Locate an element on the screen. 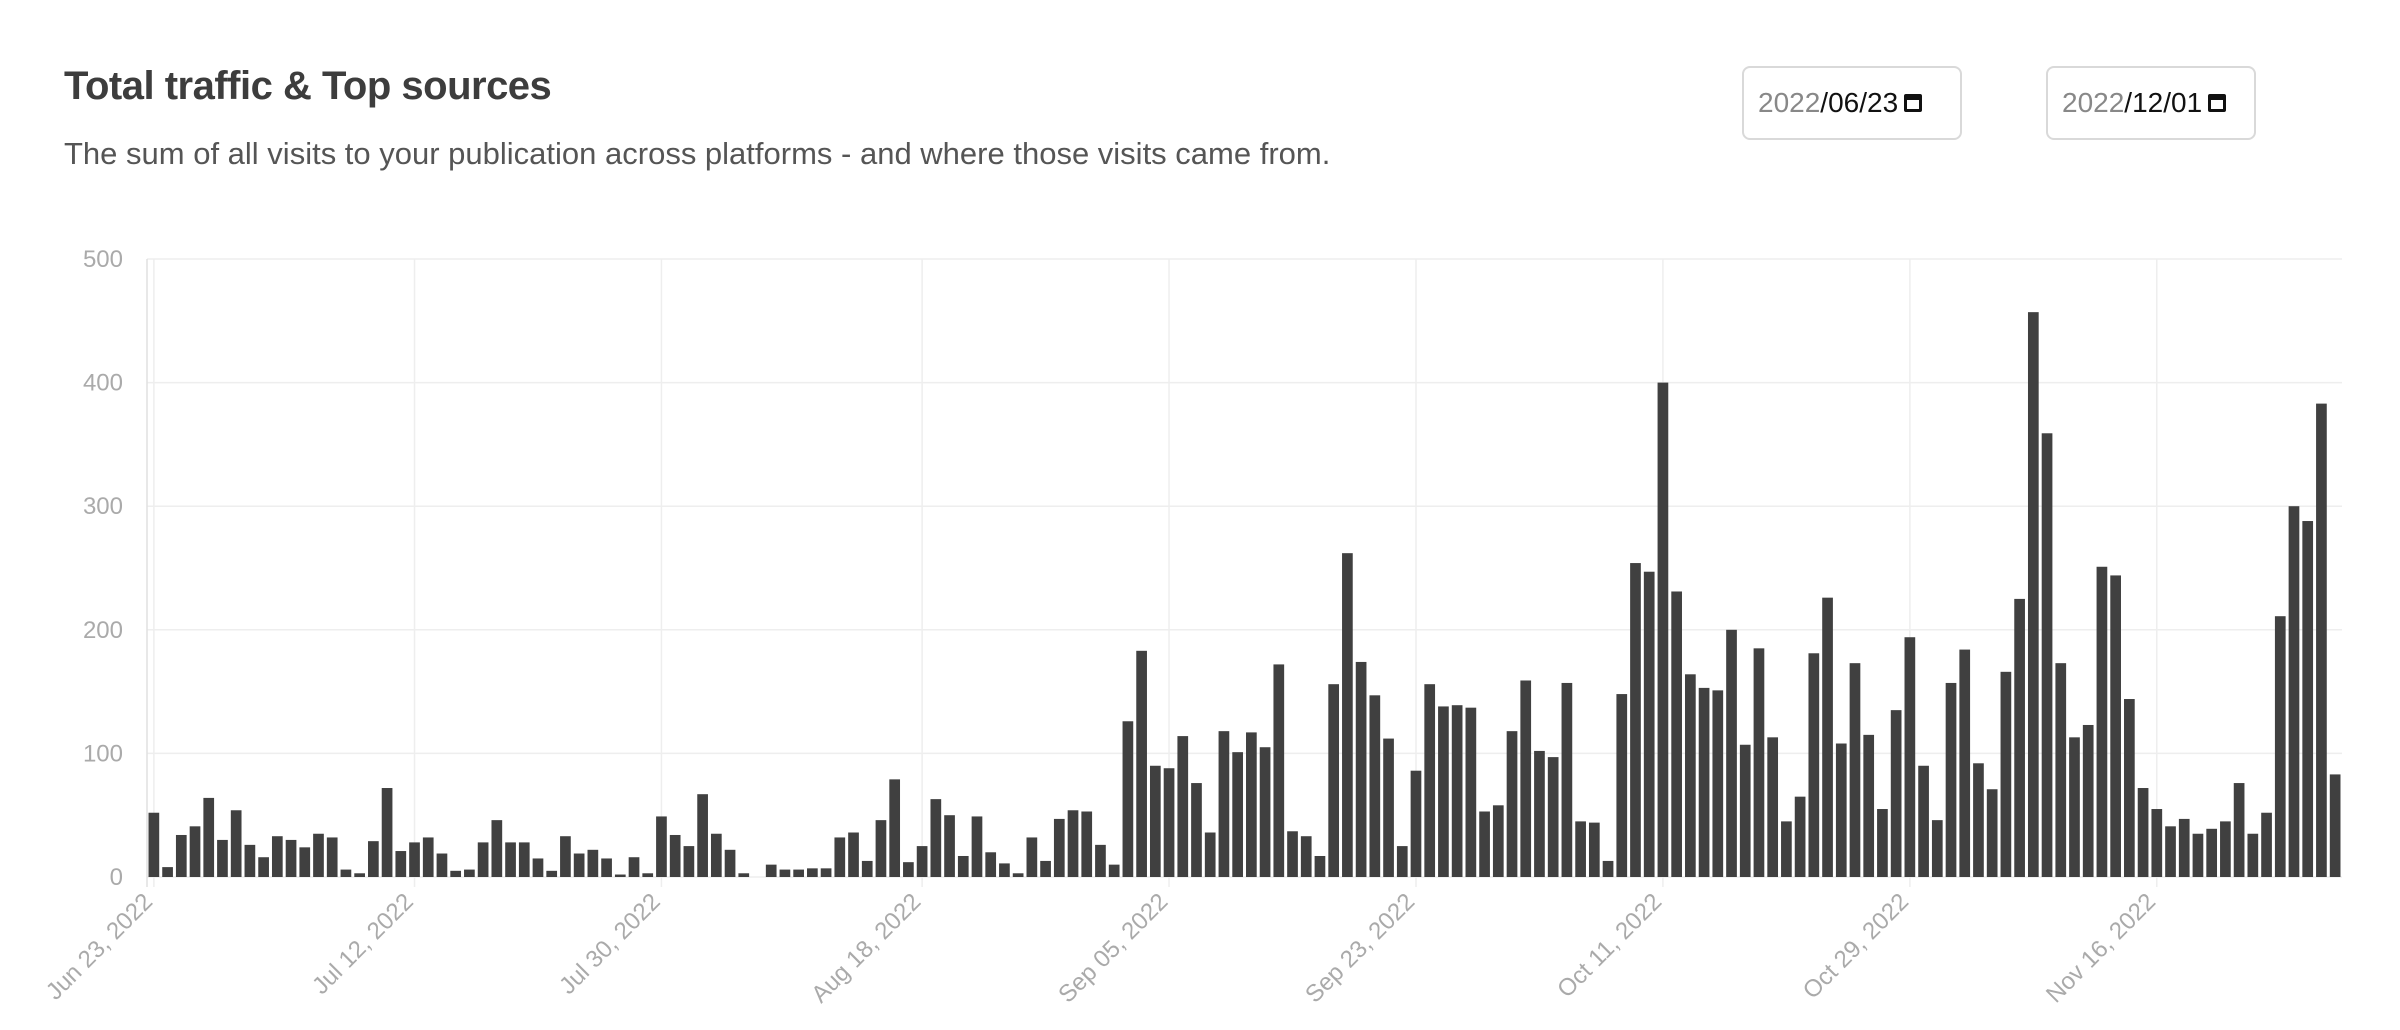 The width and height of the screenshot is (2400, 1030). end-date-input: 2022/12/01 is located at coordinates (2151, 103).